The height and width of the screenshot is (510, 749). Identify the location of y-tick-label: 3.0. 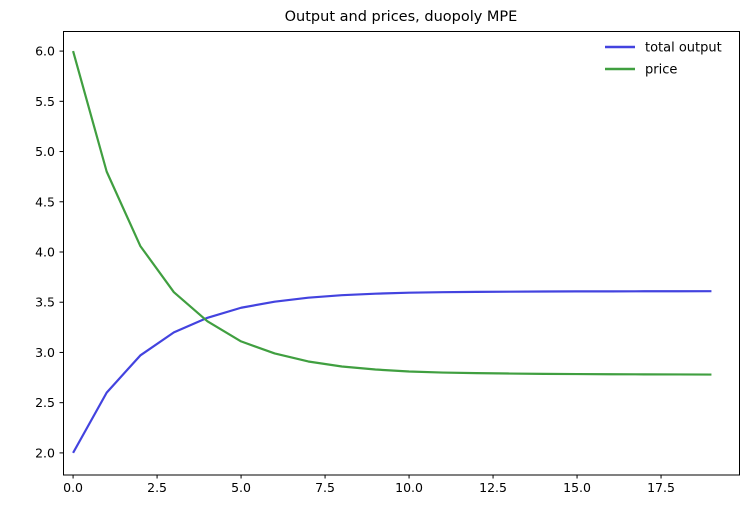
(45, 352).